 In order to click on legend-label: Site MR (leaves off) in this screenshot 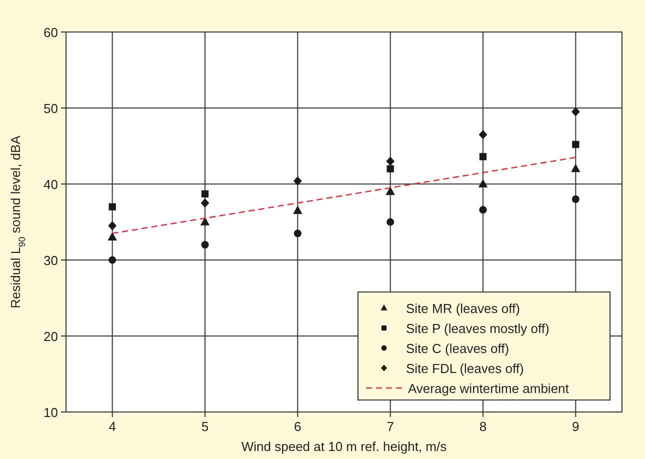, I will do `click(463, 308)`.